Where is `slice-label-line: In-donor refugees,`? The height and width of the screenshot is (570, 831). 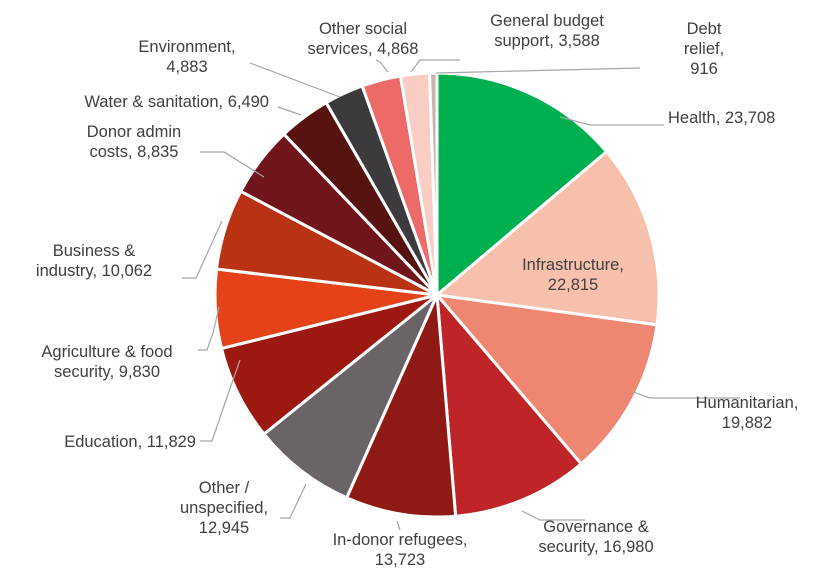 slice-label-line: In-donor refugees, is located at coordinates (400, 540).